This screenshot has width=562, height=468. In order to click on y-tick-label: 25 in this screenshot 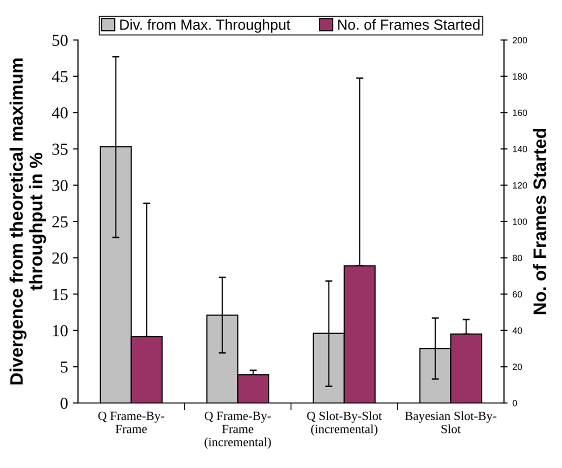, I will do `click(60, 222)`.